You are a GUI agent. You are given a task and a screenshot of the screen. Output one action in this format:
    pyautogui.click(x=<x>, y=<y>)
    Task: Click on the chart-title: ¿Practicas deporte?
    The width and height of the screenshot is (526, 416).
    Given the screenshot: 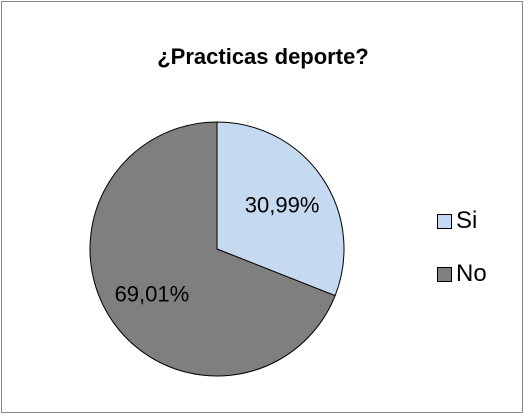 What is the action you would take?
    pyautogui.click(x=263, y=56)
    